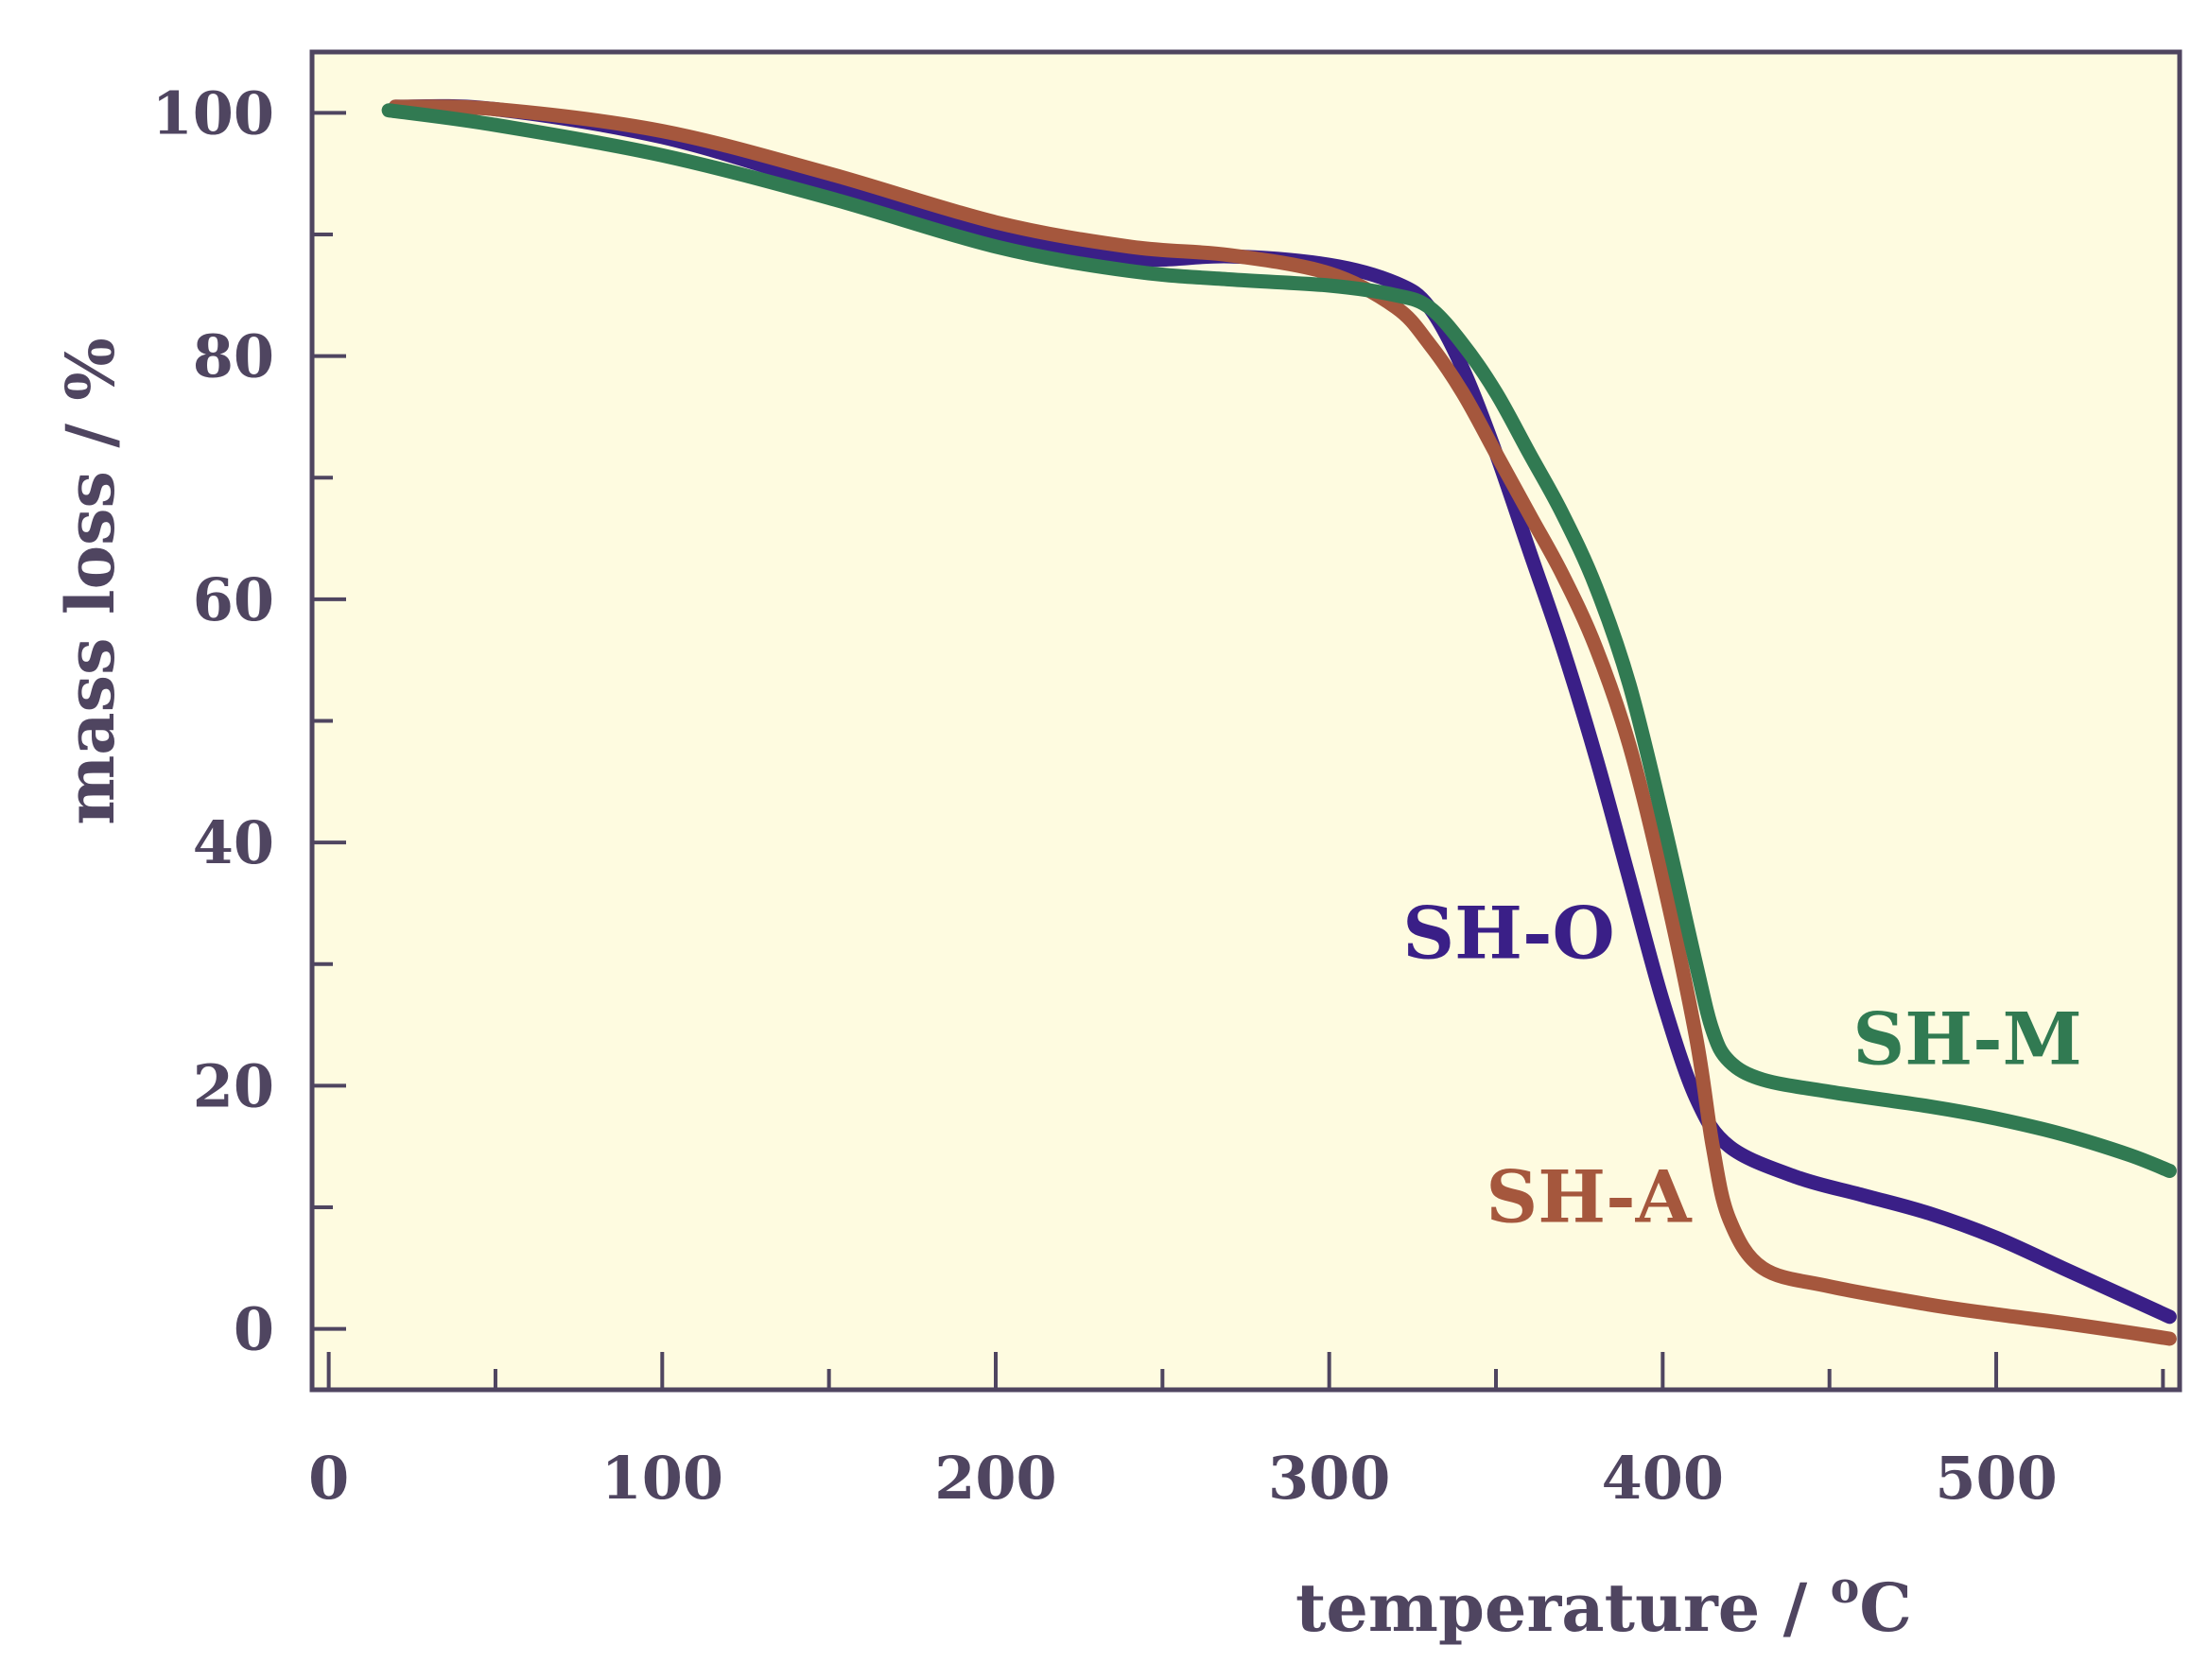 The width and height of the screenshot is (2208, 1680). Describe the element at coordinates (90, 581) in the screenshot. I see `y-axis-title: mass loss / %` at that location.